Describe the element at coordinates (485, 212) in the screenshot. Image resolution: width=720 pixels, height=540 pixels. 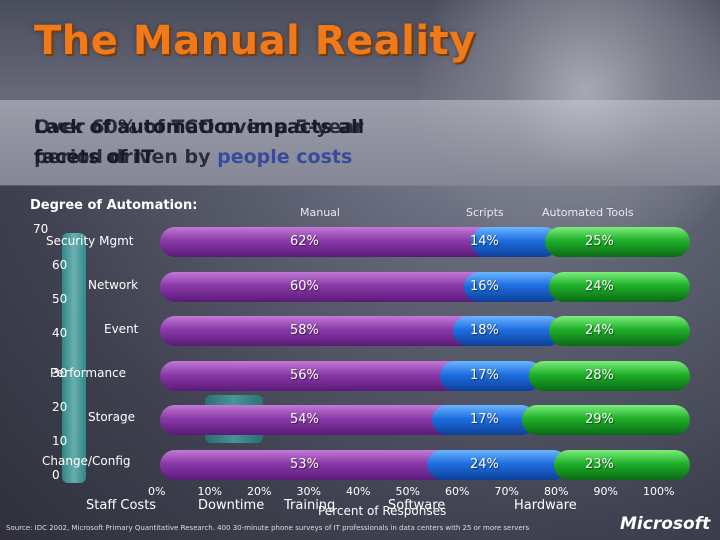
I see `column-header-scripts: Scripts` at that location.